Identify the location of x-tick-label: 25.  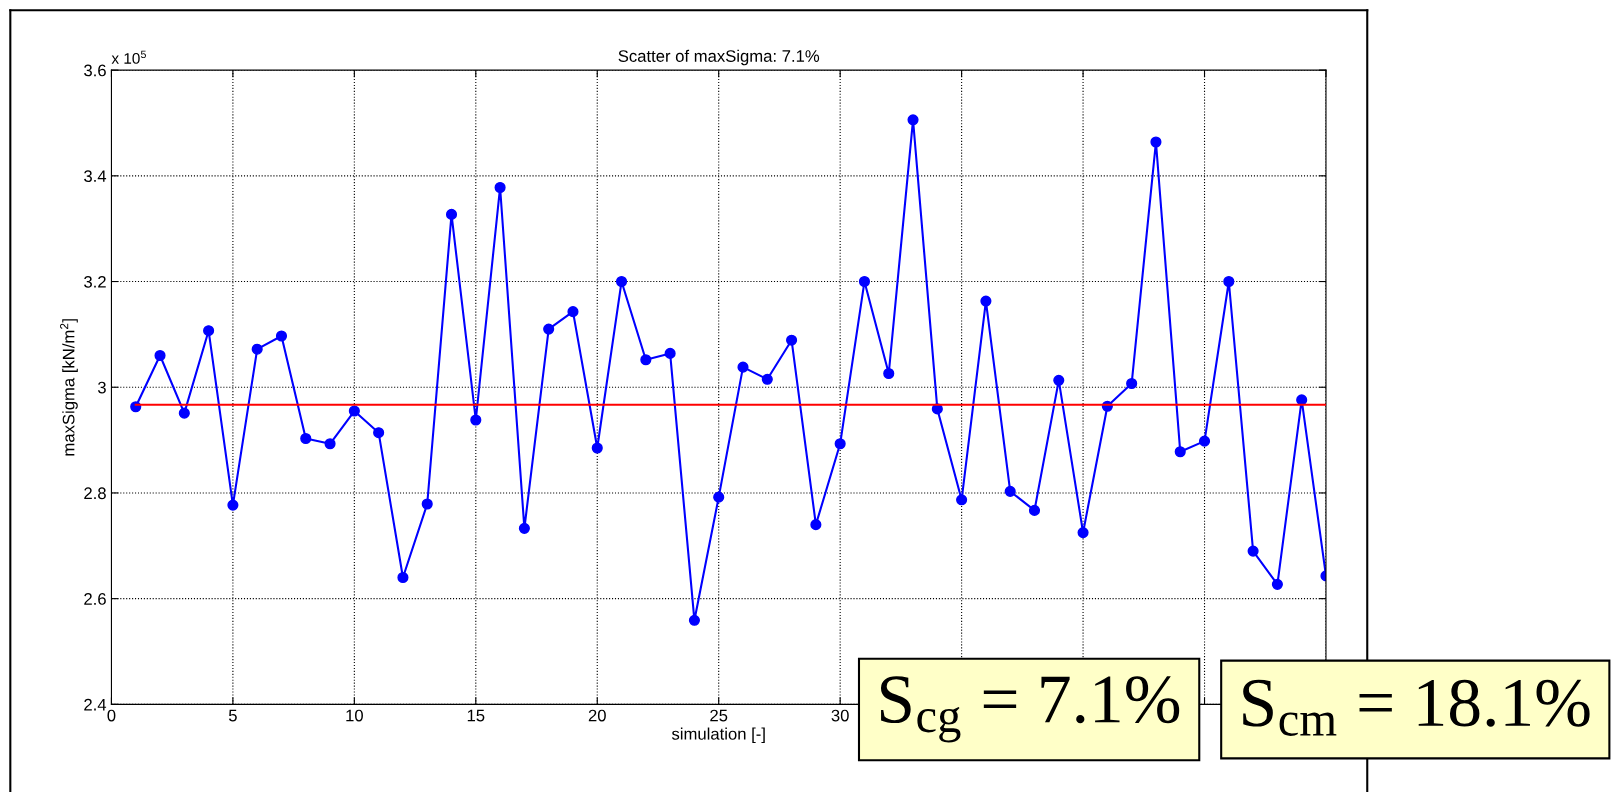
(719, 715).